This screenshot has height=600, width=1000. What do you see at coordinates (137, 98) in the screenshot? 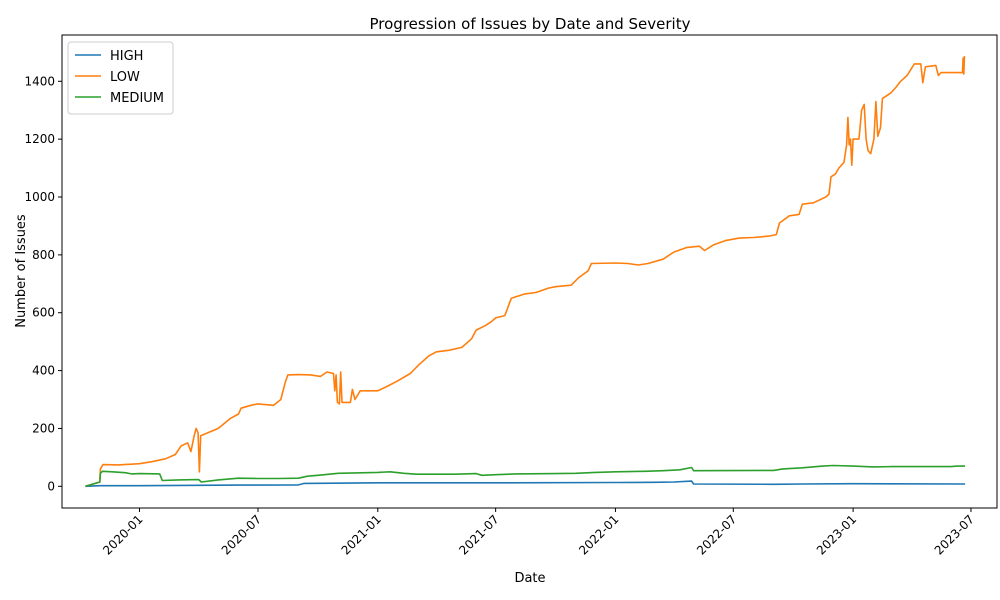
I see `legend-label-medium: MEDIUM` at bounding box center [137, 98].